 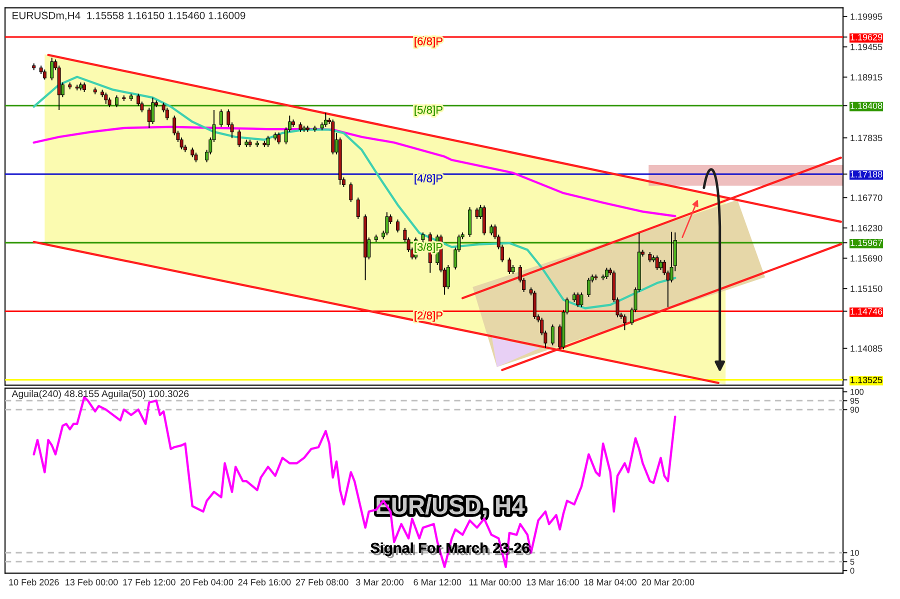 What do you see at coordinates (866, 105) in the screenshot?
I see `y-tick-label: 1.18408` at bounding box center [866, 105].